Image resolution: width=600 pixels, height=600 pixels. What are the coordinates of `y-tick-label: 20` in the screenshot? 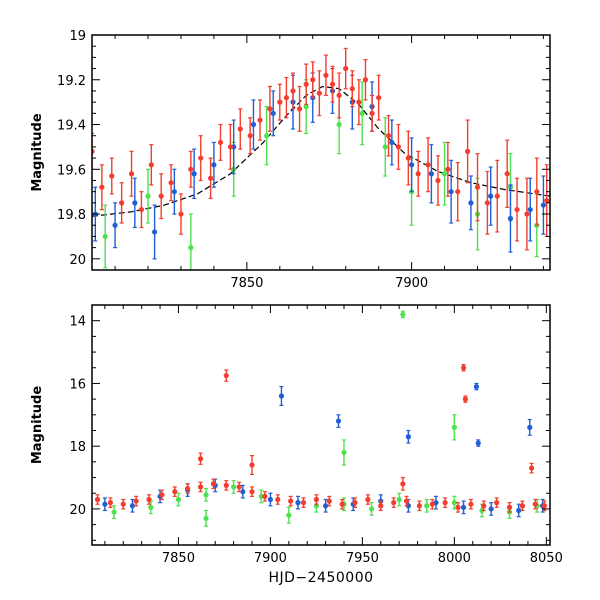 It's located at (77, 510).